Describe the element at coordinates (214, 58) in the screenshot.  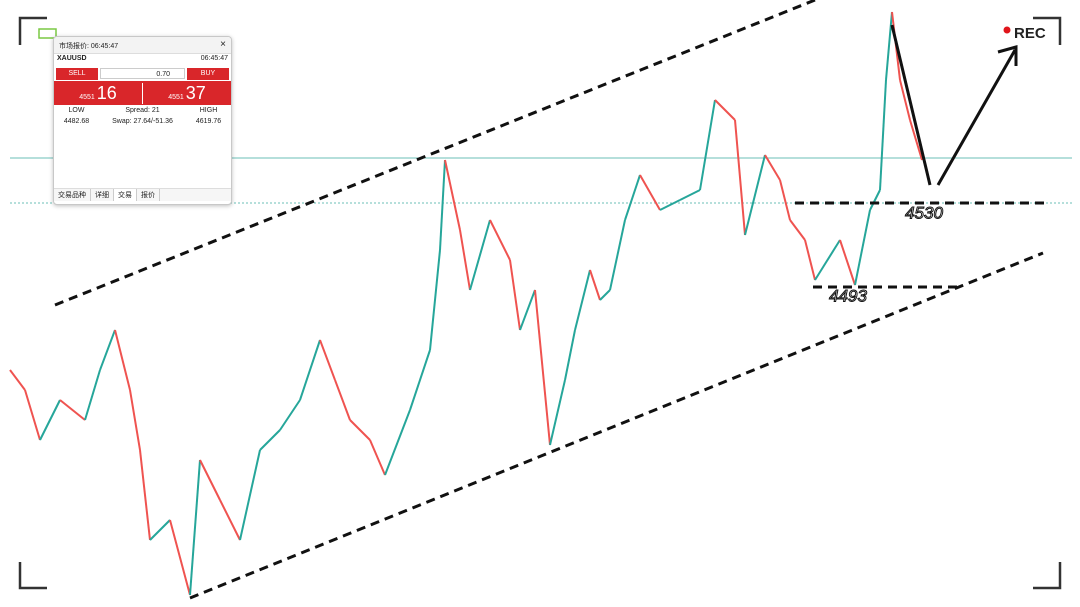
I see `time: 06:45:47` at that location.